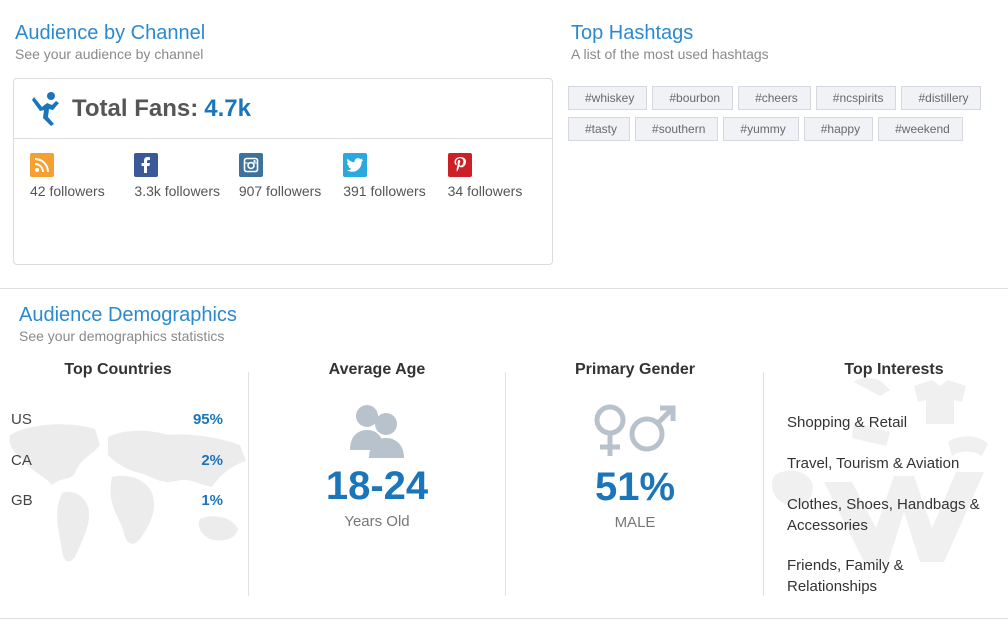  Describe the element at coordinates (941, 98) in the screenshot. I see `hashtag-chip: #distillery` at that location.